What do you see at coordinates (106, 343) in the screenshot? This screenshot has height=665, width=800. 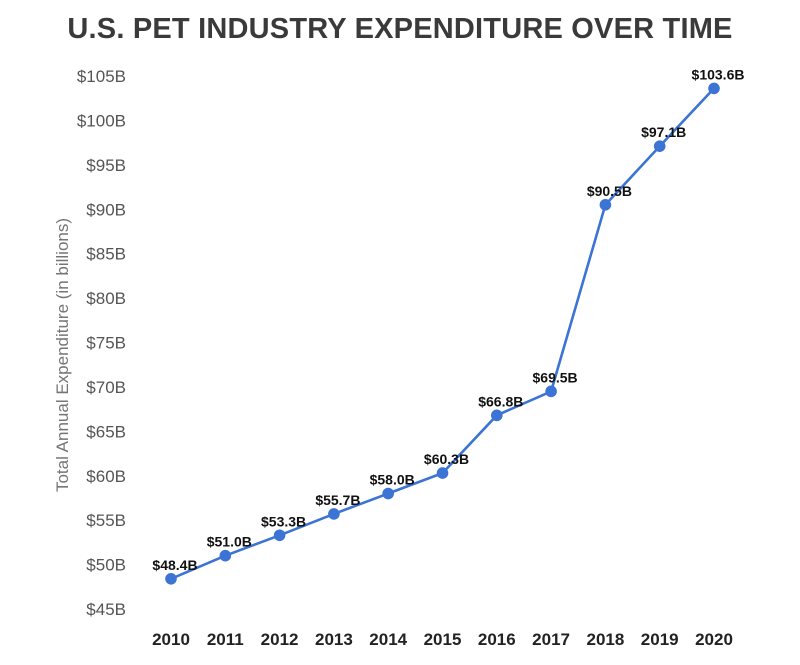 I see `y-tick-label: $75B` at bounding box center [106, 343].